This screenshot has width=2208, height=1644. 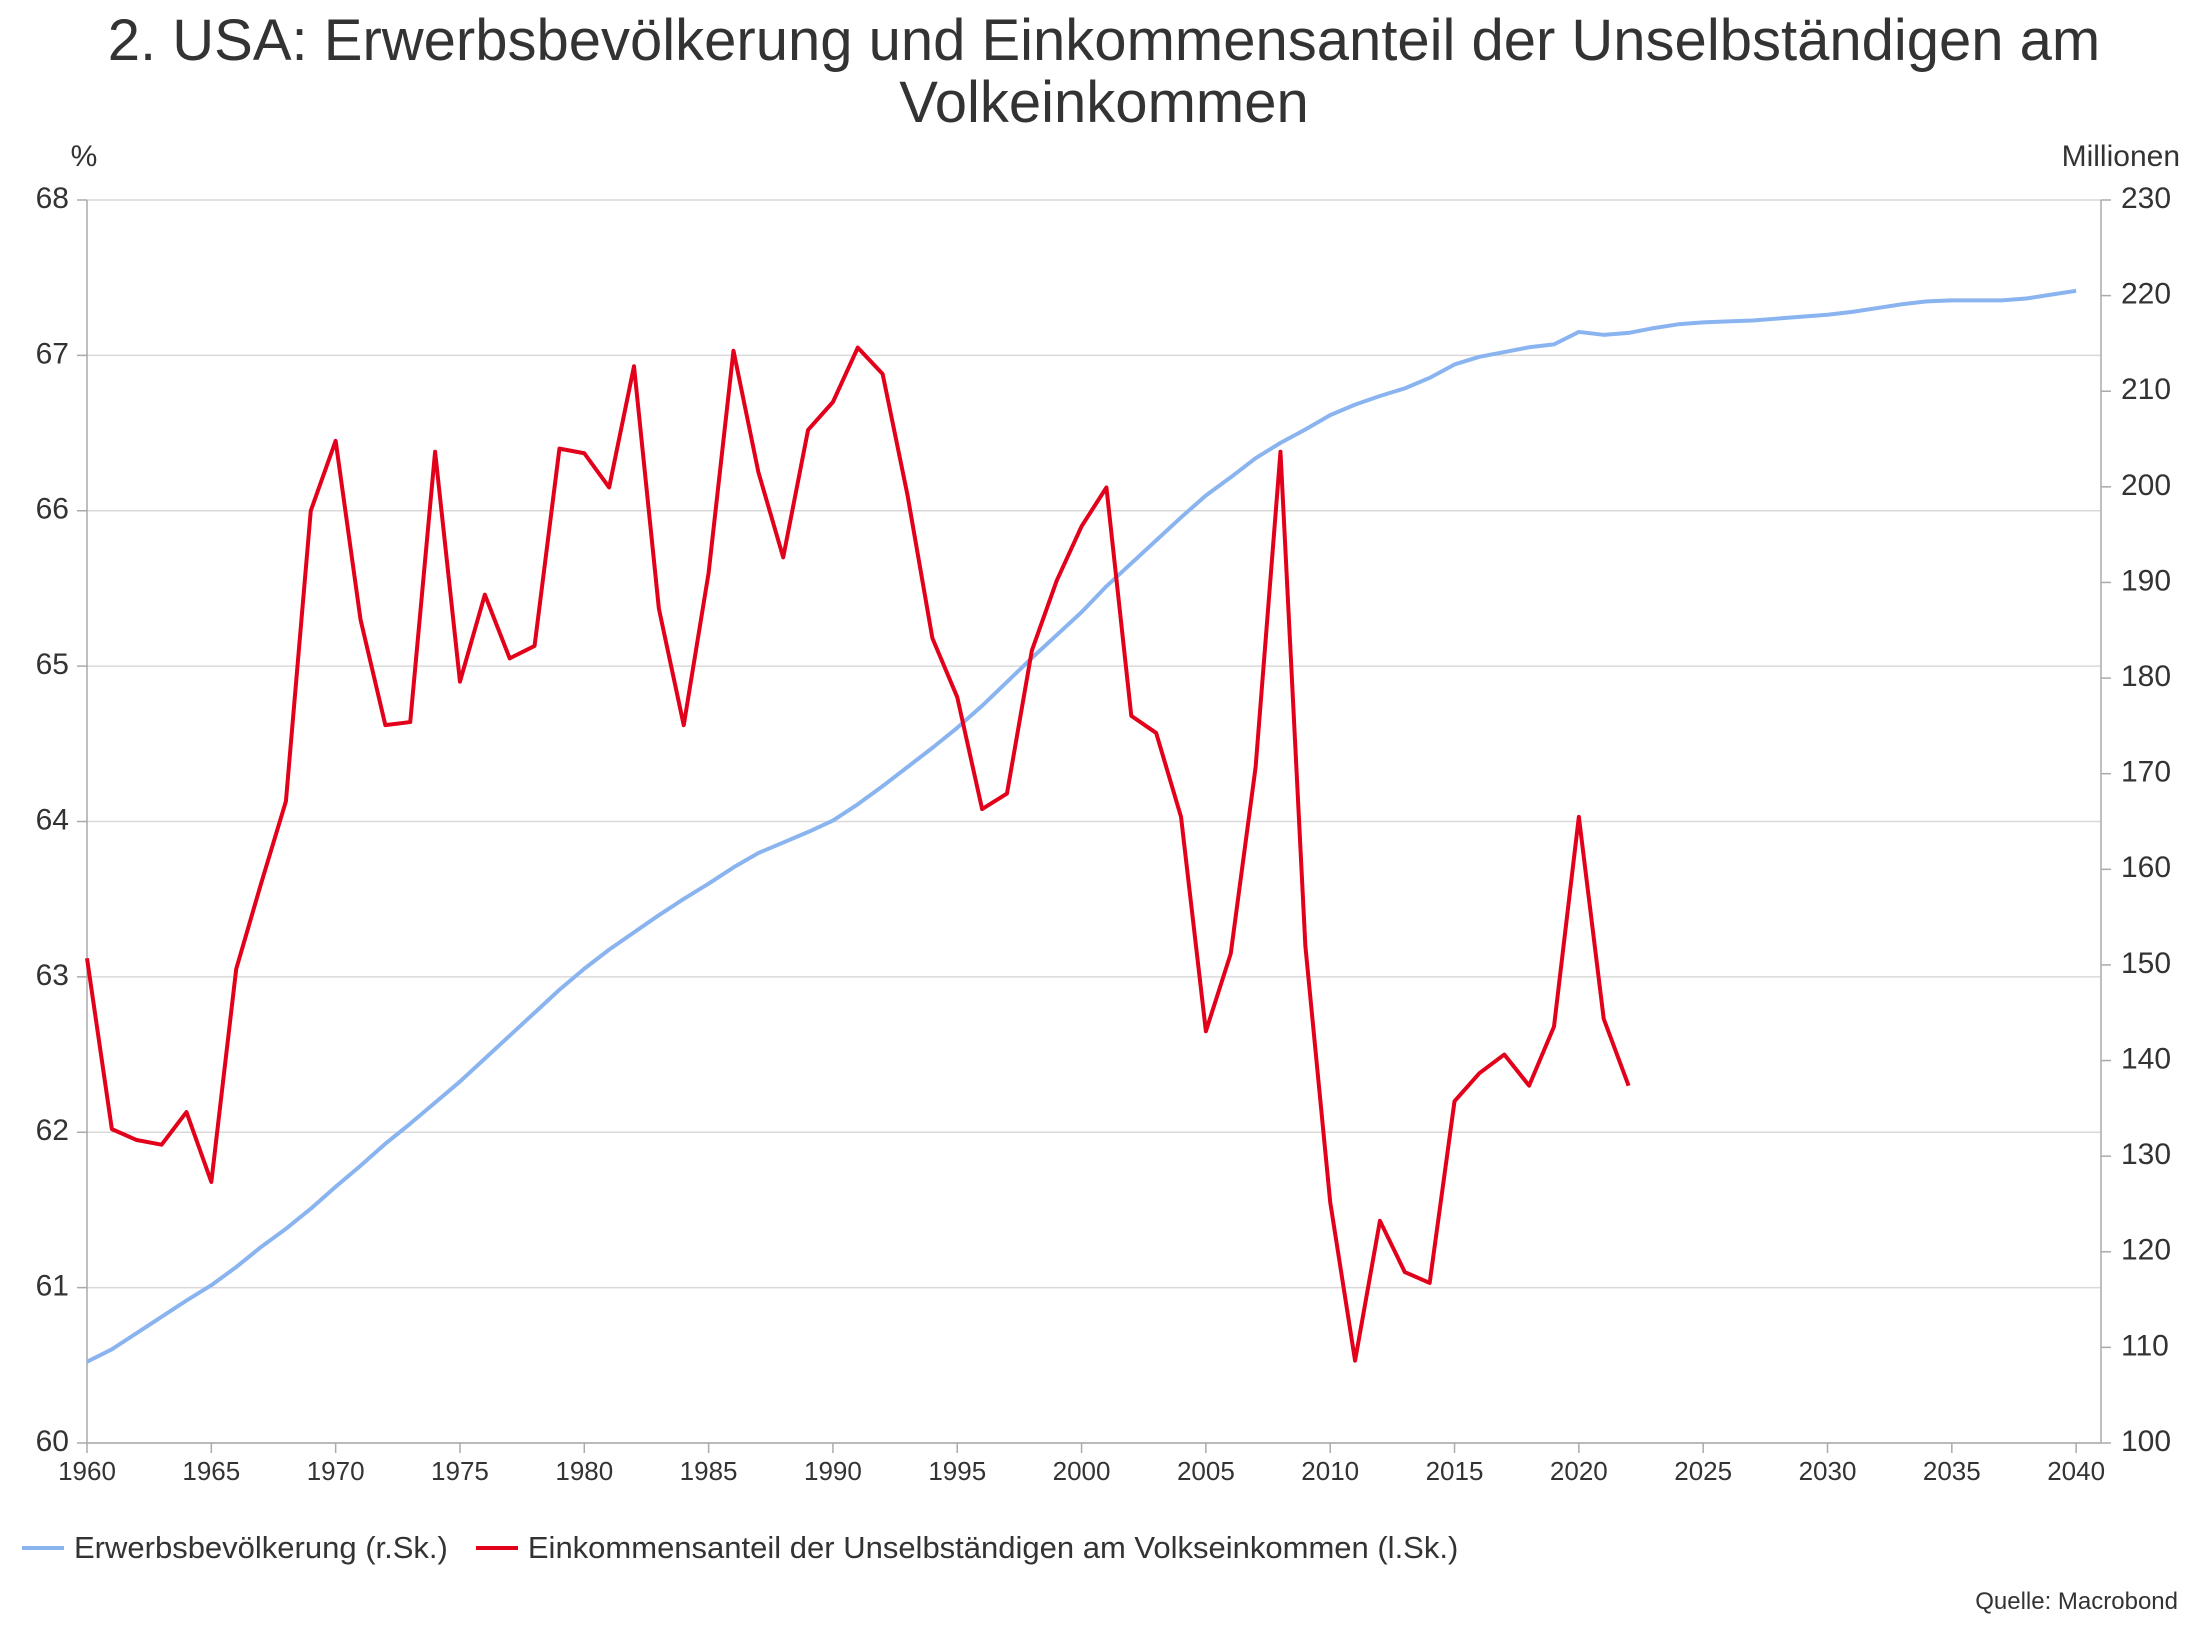 What do you see at coordinates (2146, 963) in the screenshot?
I see `y2-tick-label: 150` at bounding box center [2146, 963].